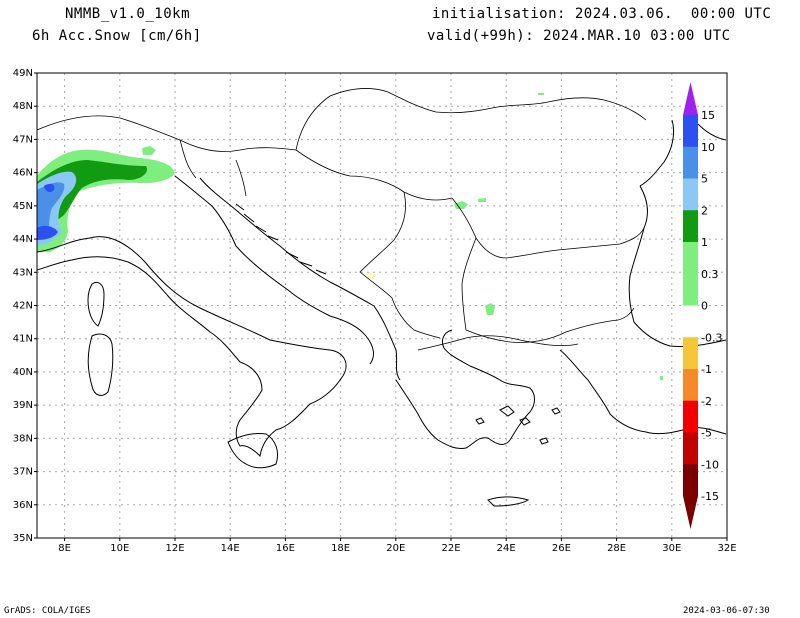 The width and height of the screenshot is (800, 618). I want to click on longitude-labels: 8E 10E 12E 14E 16E 18E 20E 22E 24E 26E 28E 30E 32E, so click(397, 546).